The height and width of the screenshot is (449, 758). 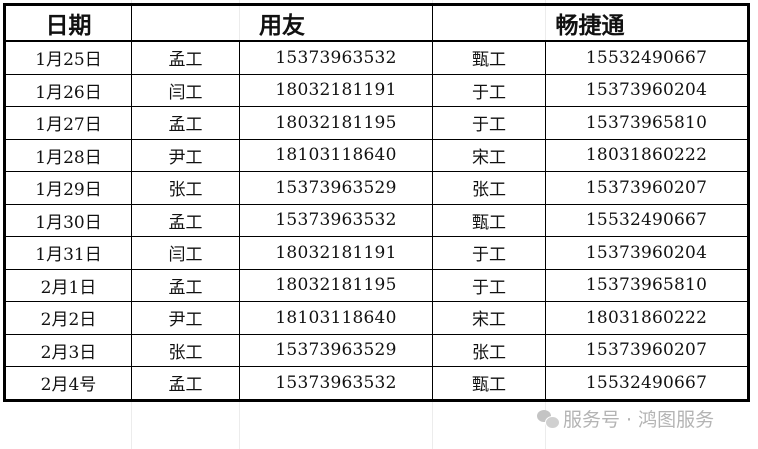 What do you see at coordinates (68, 318) in the screenshot?
I see `date-cell: 2月2日` at bounding box center [68, 318].